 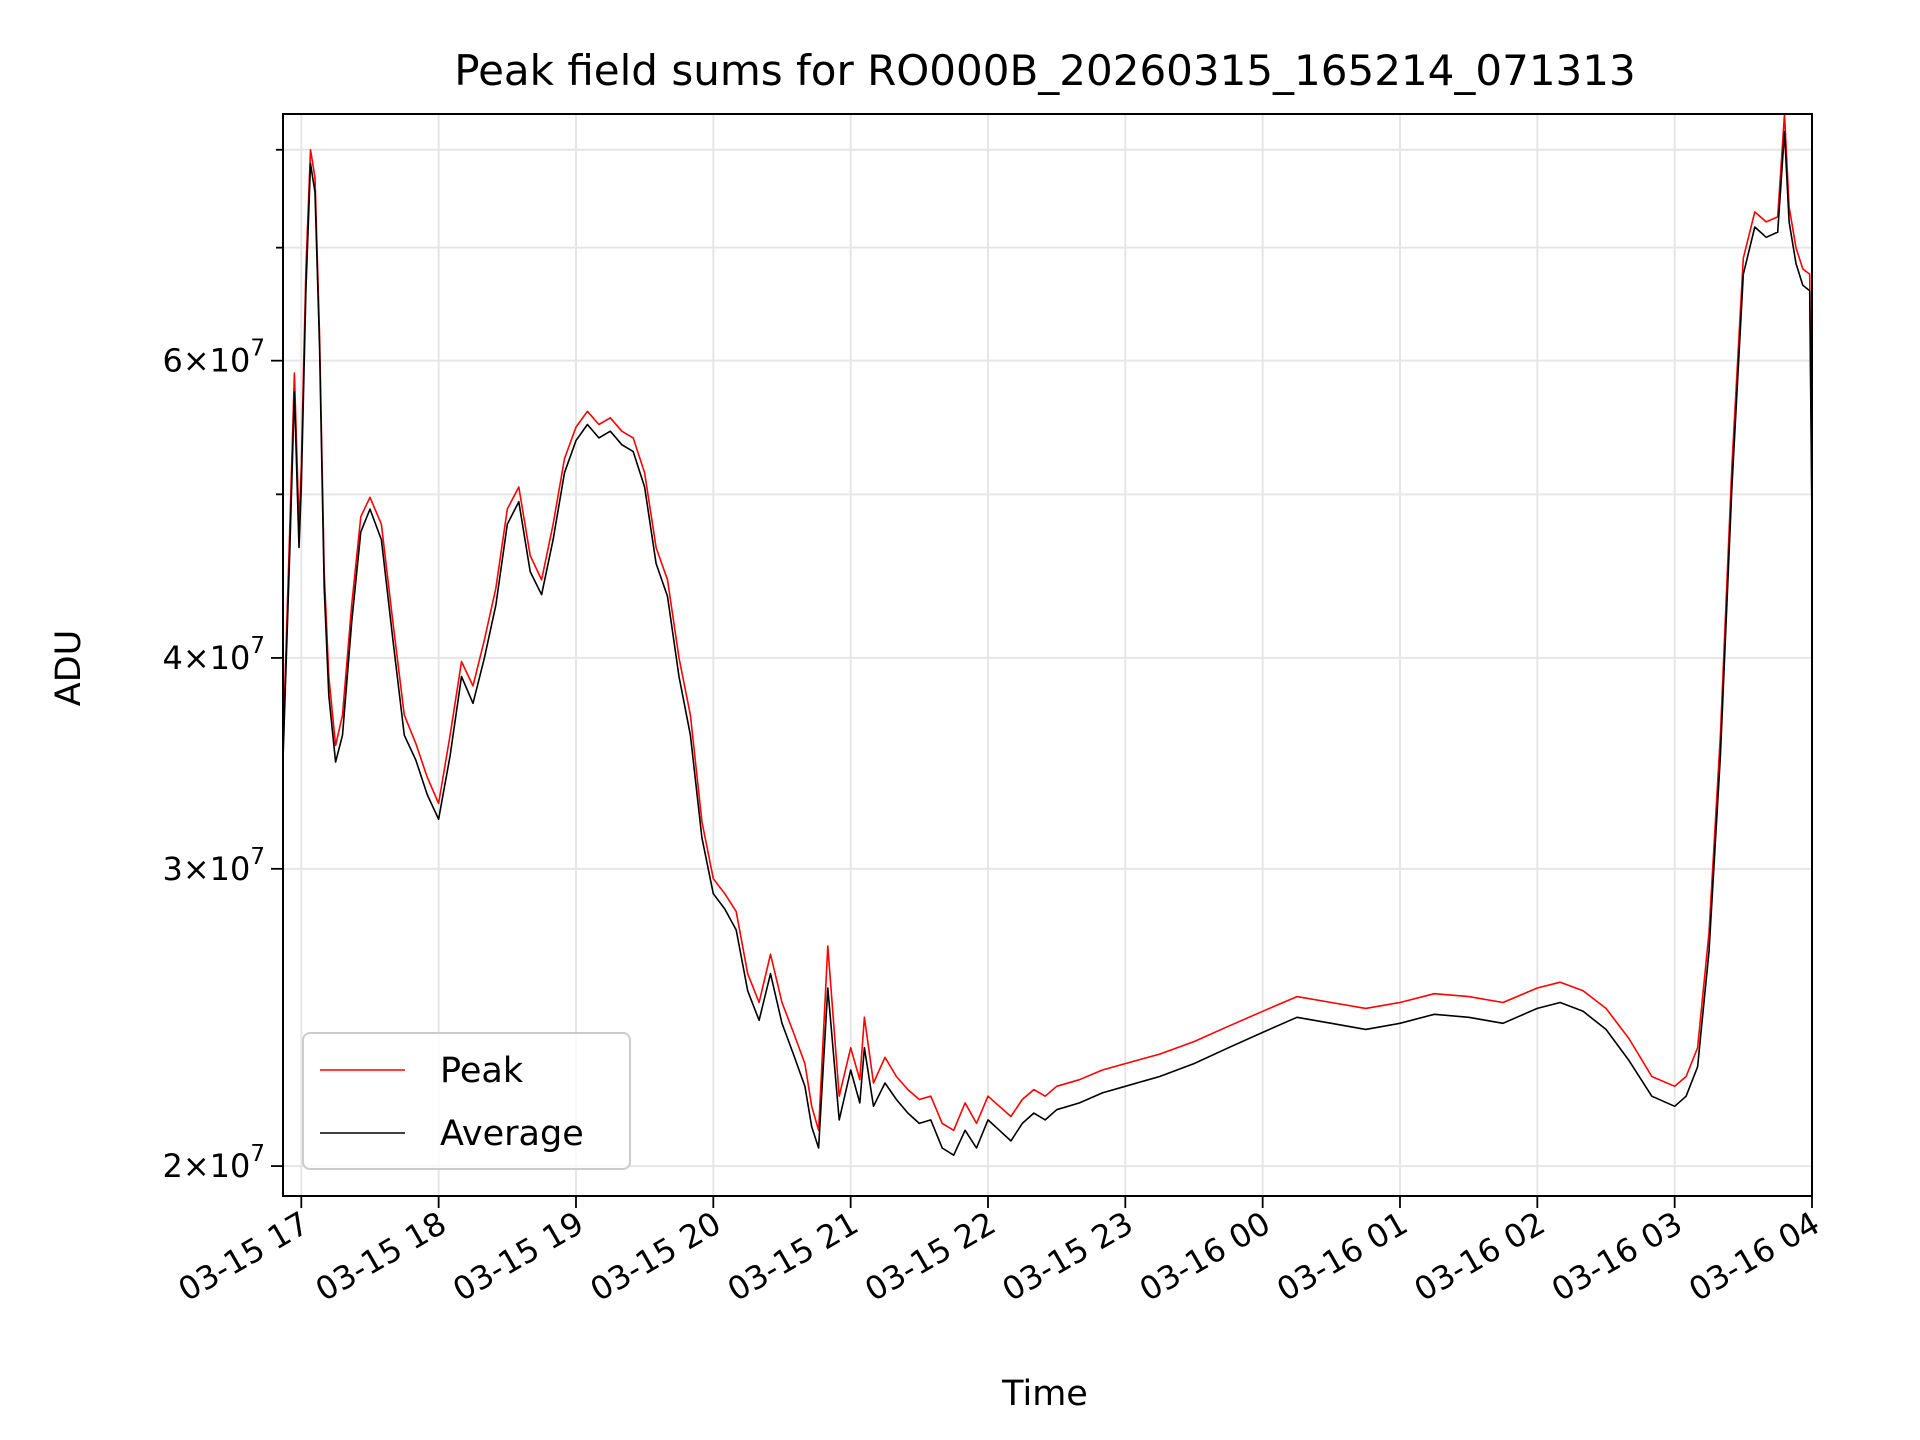 What do you see at coordinates (172, 869) in the screenshot?
I see `y-tick-mantissa: 3` at bounding box center [172, 869].